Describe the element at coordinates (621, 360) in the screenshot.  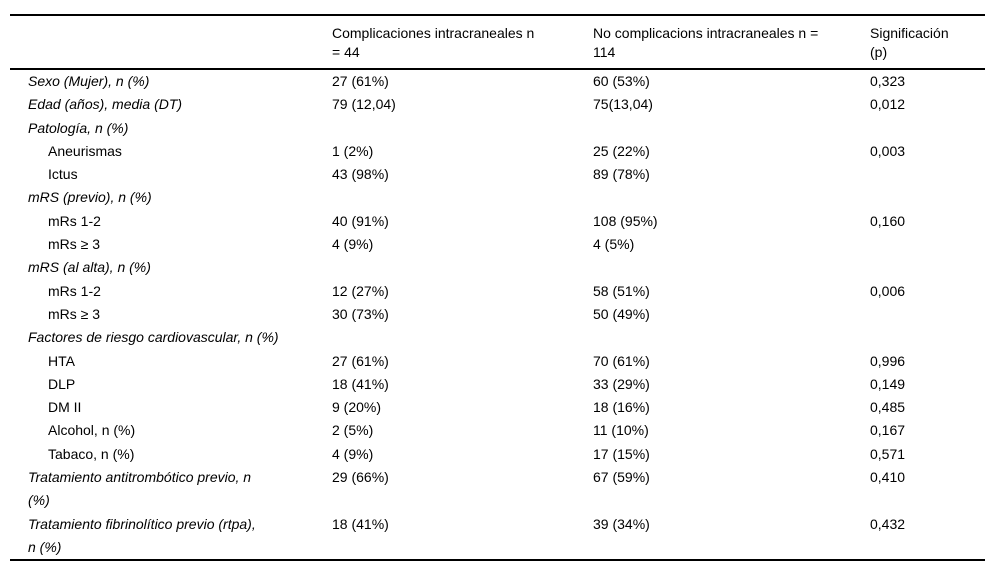
I see `cell-no-complications: 70 (61%)` at that location.